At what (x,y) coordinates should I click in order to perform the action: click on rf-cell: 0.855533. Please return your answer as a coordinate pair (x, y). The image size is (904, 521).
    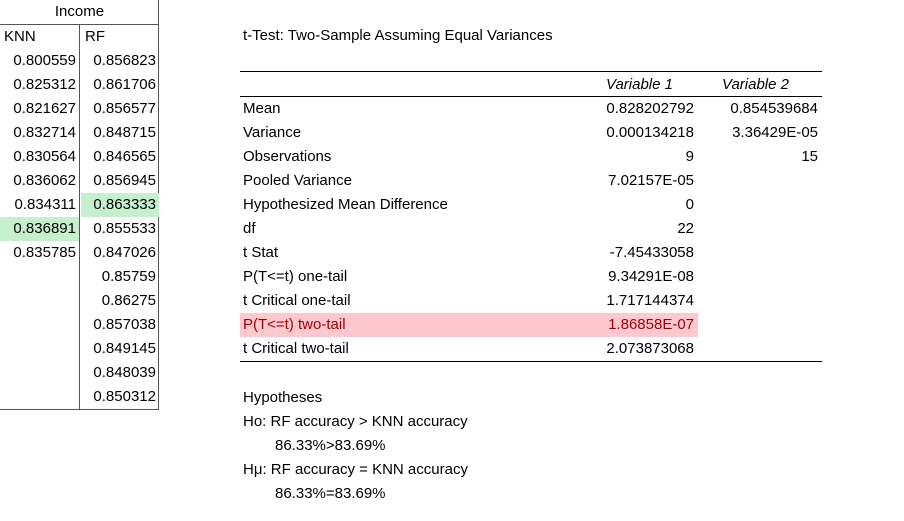
    Looking at the image, I should click on (124, 228).